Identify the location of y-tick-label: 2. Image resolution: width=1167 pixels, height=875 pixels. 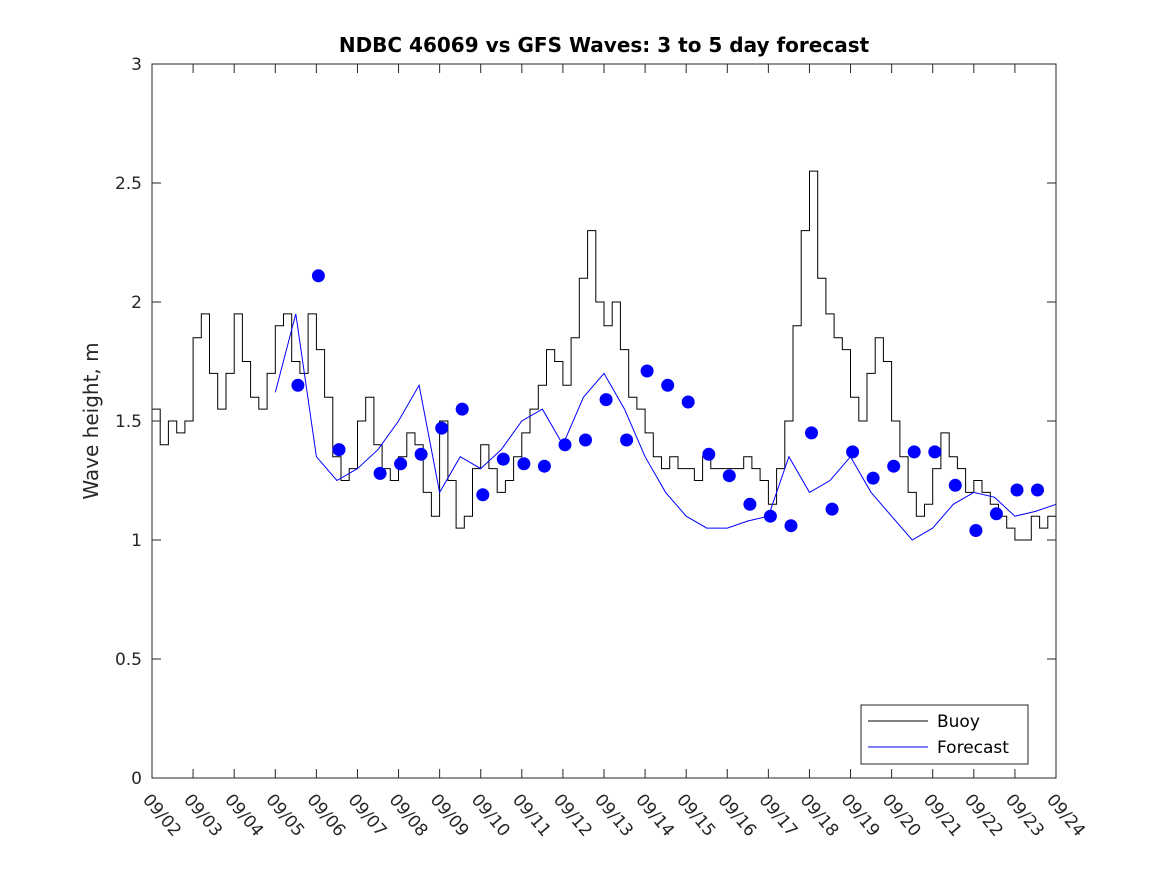
(136, 303).